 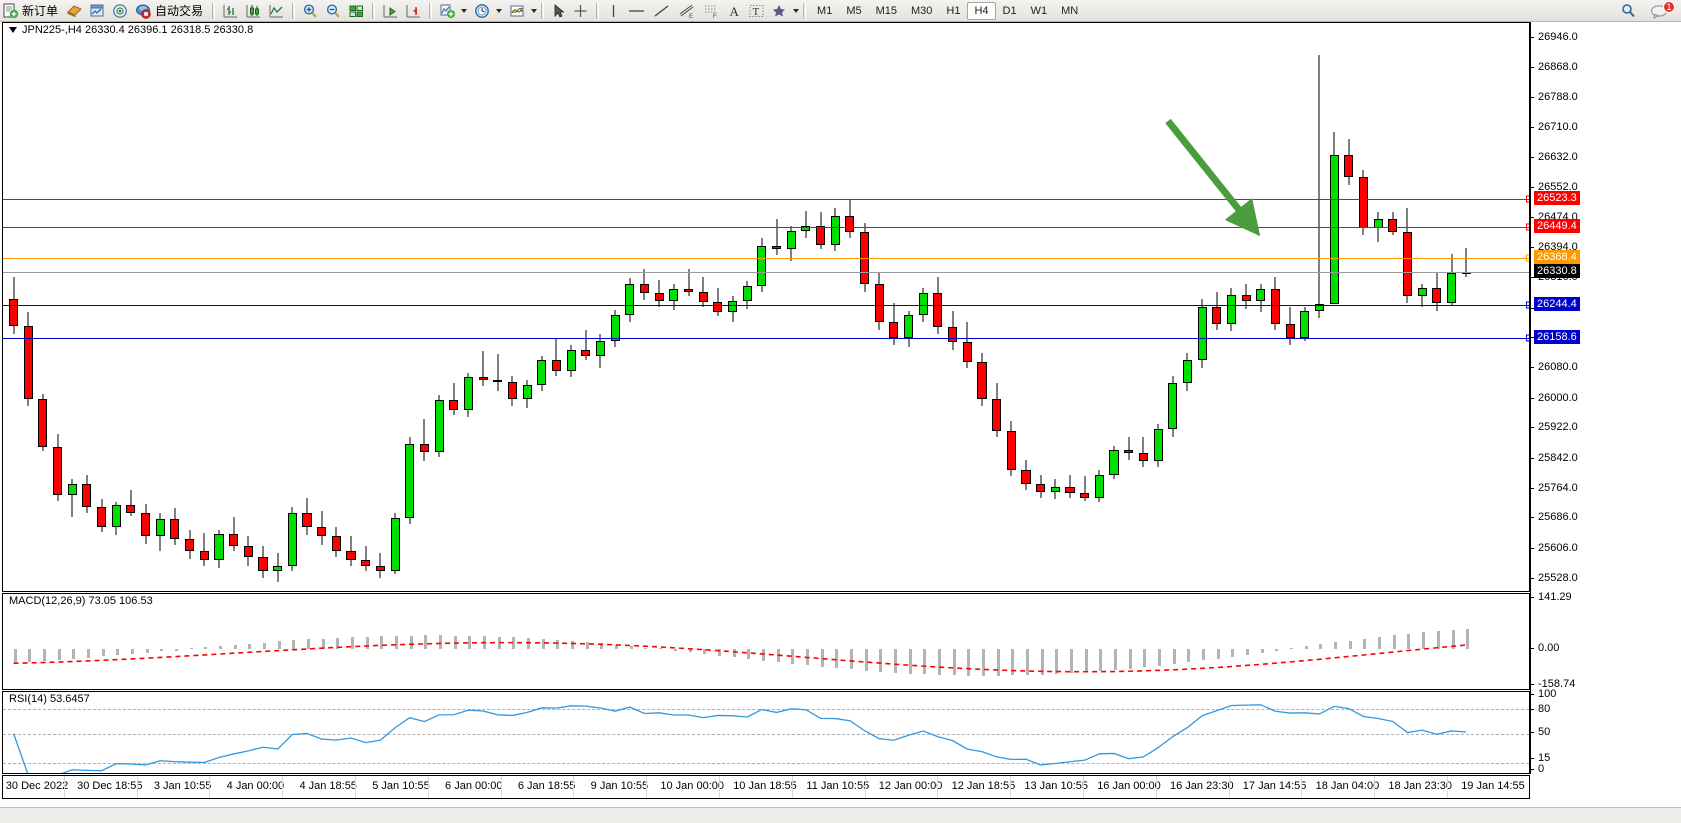 I want to click on zoom-out-button, so click(x=333, y=11).